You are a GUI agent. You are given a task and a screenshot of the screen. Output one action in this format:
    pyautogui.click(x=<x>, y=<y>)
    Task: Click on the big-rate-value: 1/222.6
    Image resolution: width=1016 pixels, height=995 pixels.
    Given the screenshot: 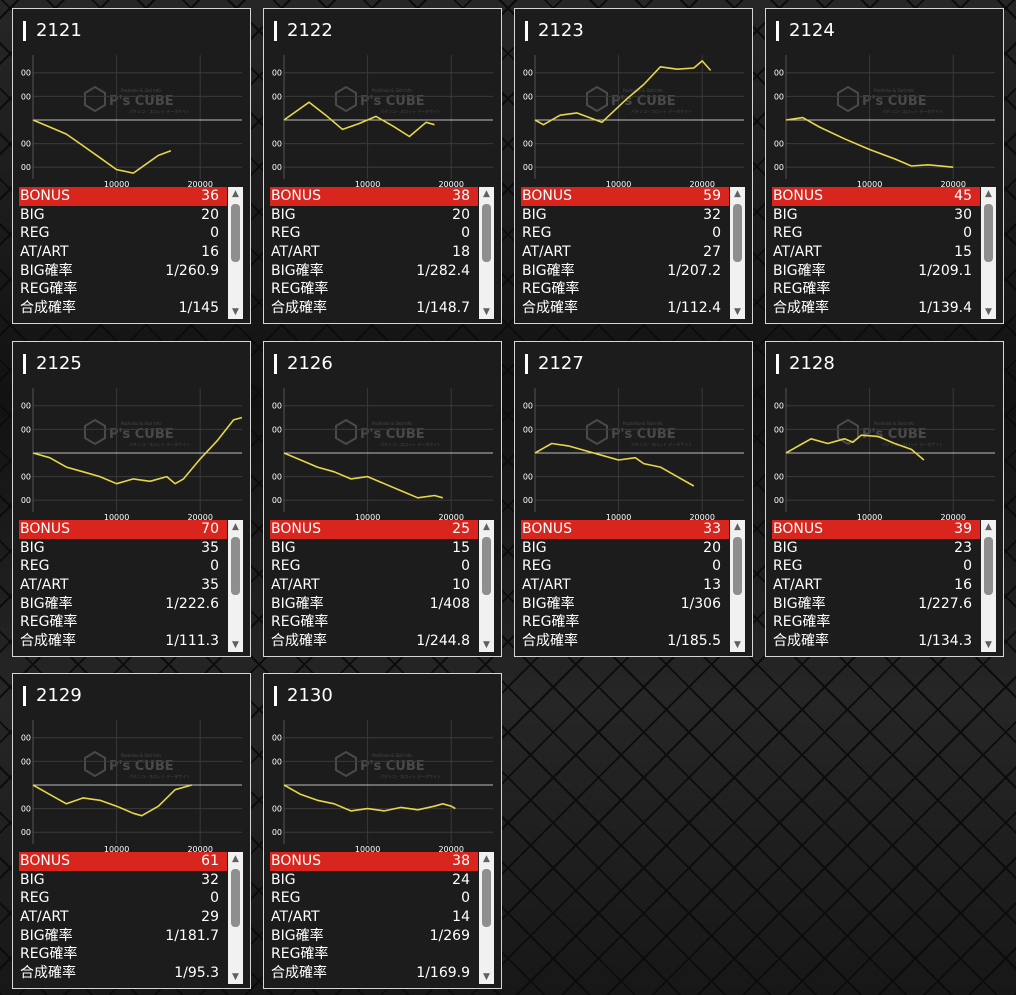 What is the action you would take?
    pyautogui.click(x=192, y=603)
    